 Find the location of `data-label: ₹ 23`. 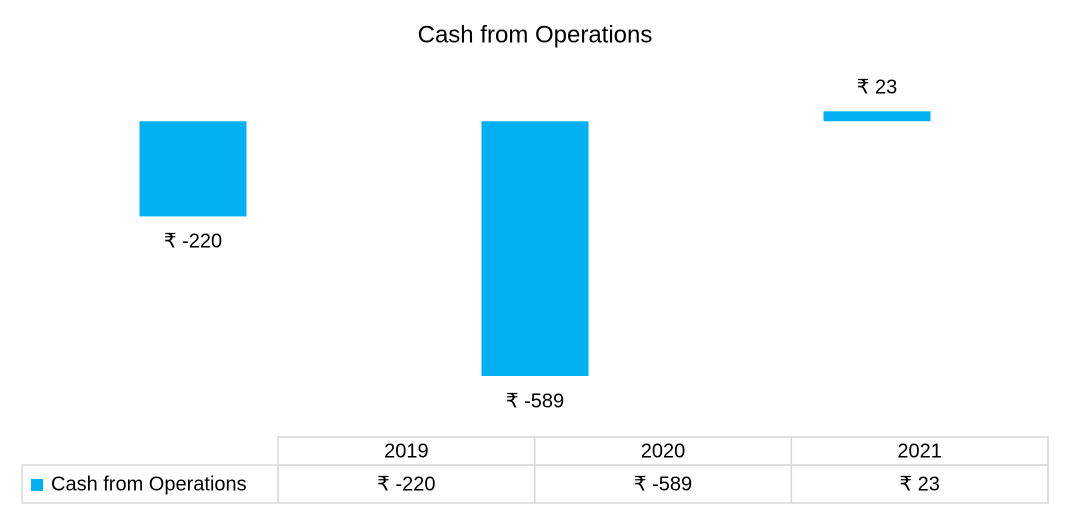

data-label: ₹ 23 is located at coordinates (877, 88).